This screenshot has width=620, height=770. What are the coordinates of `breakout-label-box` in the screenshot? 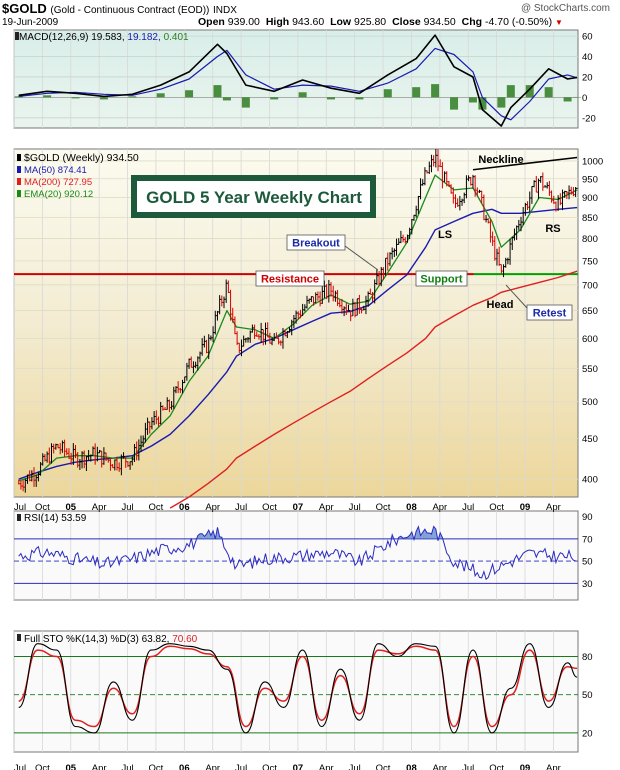 It's located at (316, 242).